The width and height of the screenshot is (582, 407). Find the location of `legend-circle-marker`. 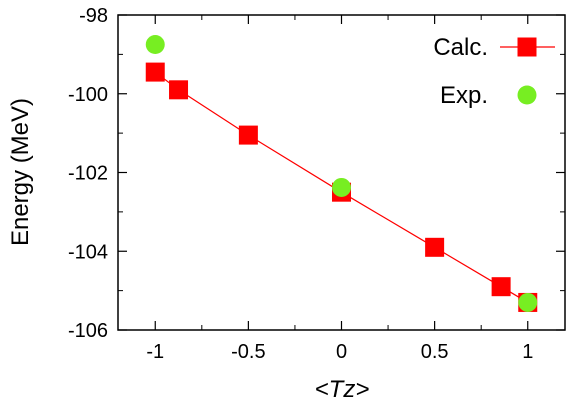

legend-circle-marker is located at coordinates (527, 95).